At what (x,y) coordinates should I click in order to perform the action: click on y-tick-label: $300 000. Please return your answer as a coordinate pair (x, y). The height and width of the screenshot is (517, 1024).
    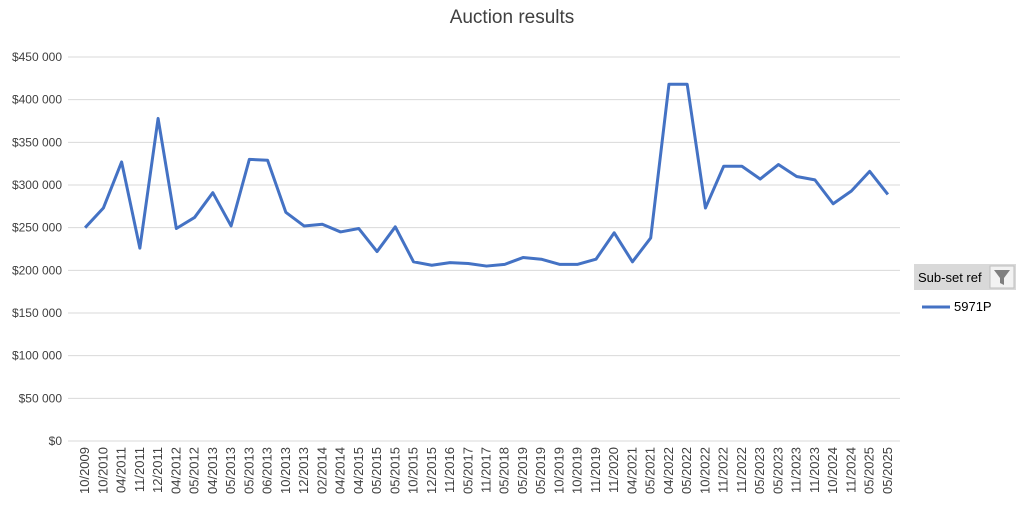
    Looking at the image, I should click on (37, 185).